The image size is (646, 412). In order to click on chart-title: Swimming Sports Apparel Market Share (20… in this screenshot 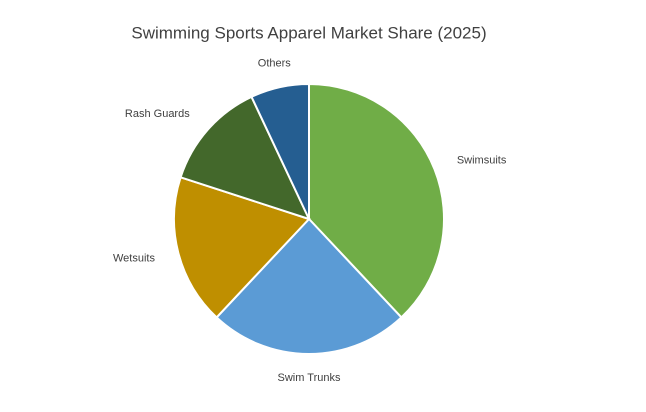, I will do `click(308, 32)`.